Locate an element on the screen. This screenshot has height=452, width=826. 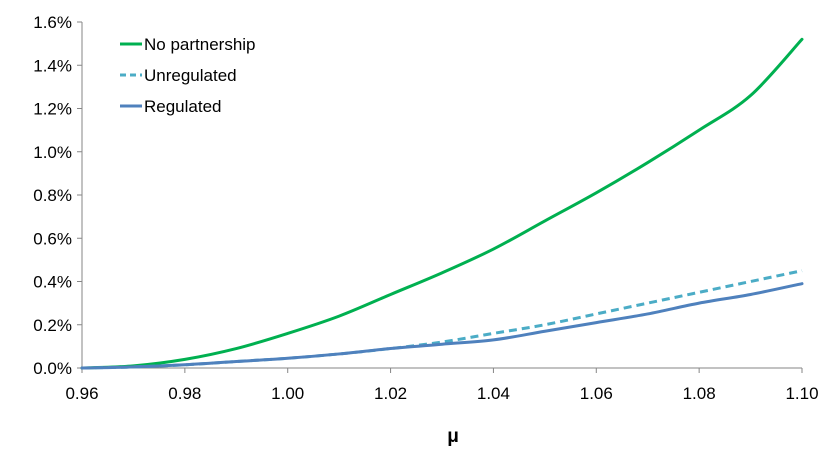
y-tick-label: 0.0% is located at coordinates (52, 368).